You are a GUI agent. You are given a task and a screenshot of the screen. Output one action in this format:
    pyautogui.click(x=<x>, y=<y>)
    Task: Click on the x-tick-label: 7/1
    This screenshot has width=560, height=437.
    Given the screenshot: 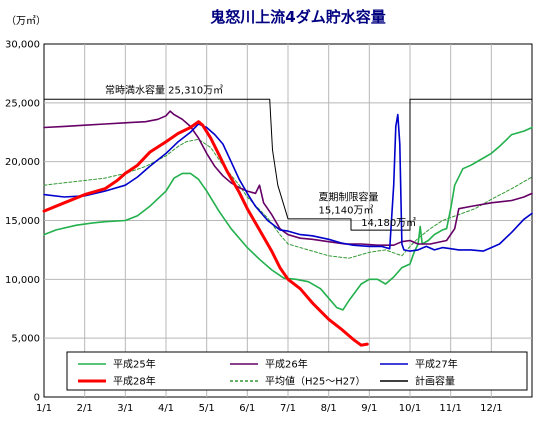 What is the action you would take?
    pyautogui.click(x=288, y=408)
    